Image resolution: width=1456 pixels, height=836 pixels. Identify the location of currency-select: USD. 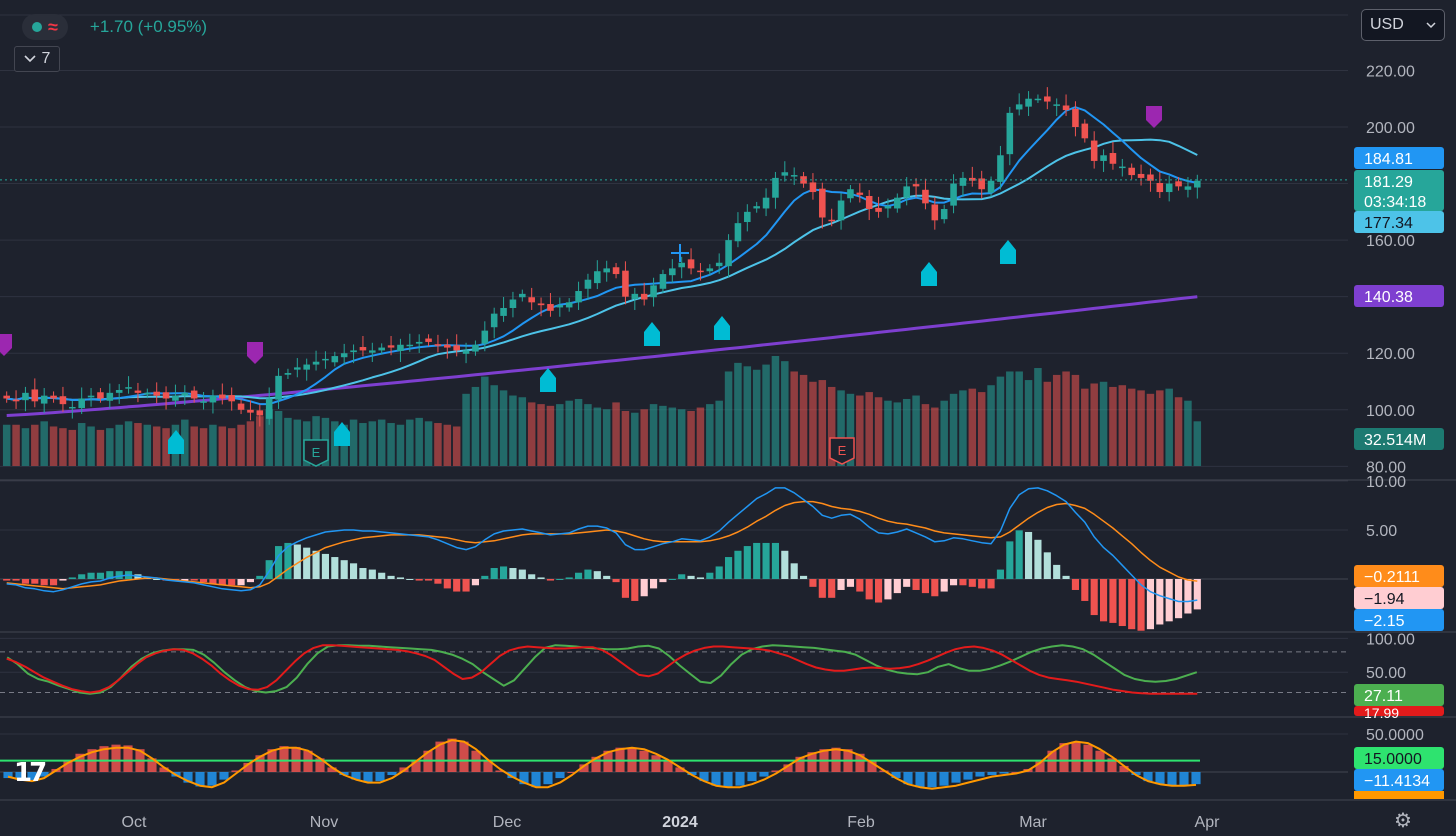
(1403, 25).